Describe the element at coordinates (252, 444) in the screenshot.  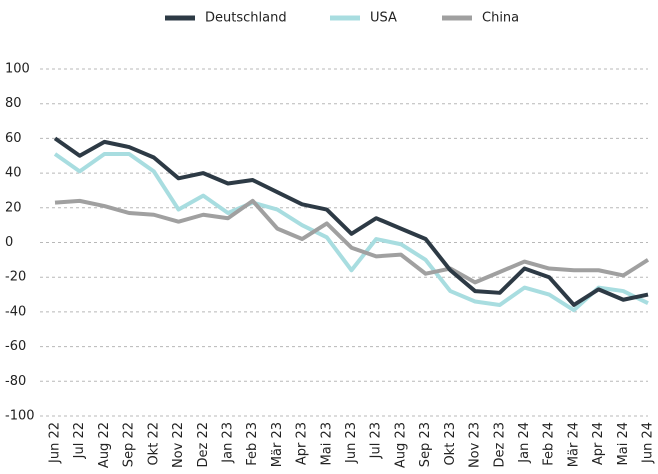
I see `x-tick-label: Feb 23` at that location.